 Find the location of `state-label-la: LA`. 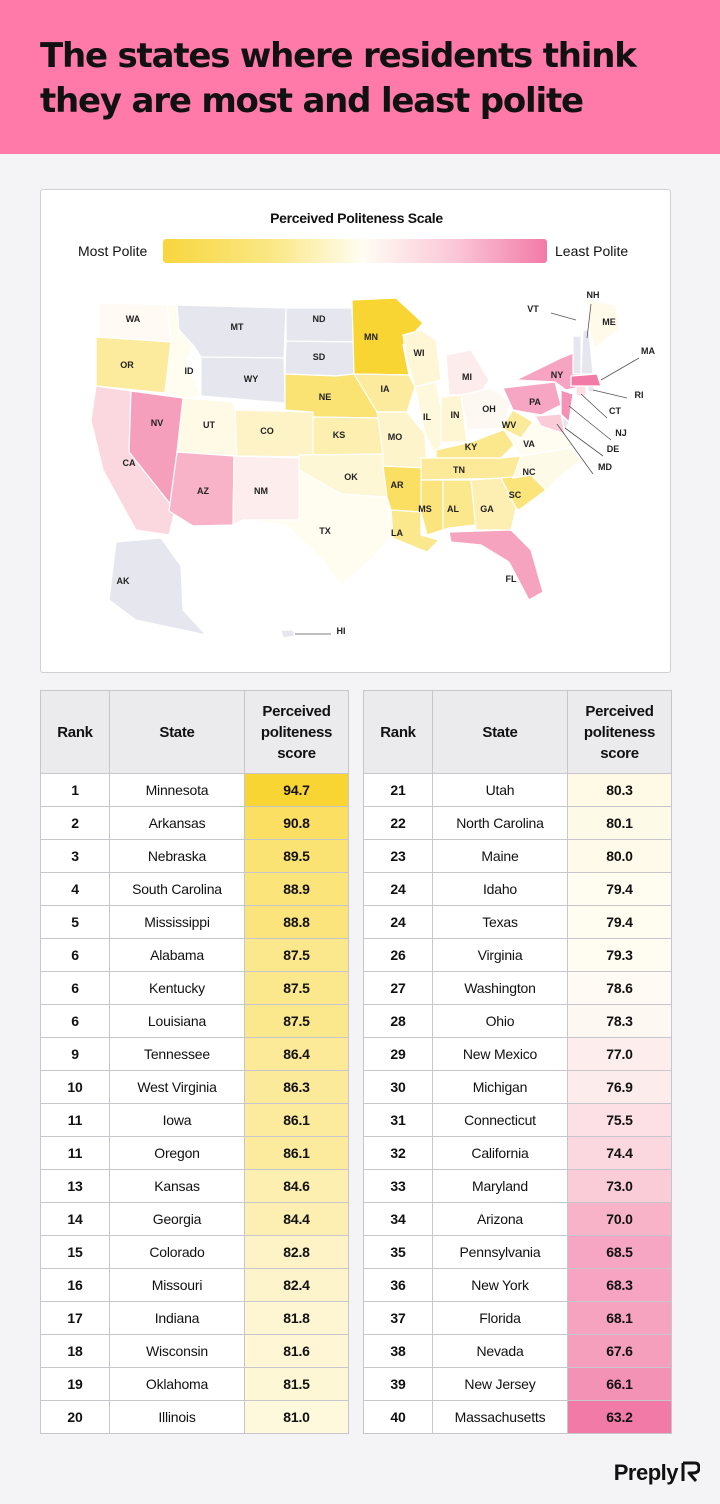

state-label-la: LA is located at coordinates (397, 533).